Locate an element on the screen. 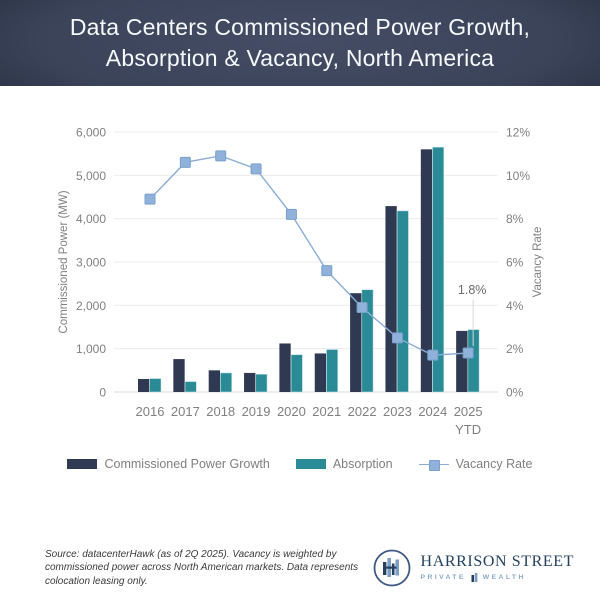 This screenshot has width=600, height=600. legend-item-absorption: Absorption is located at coordinates (344, 464).